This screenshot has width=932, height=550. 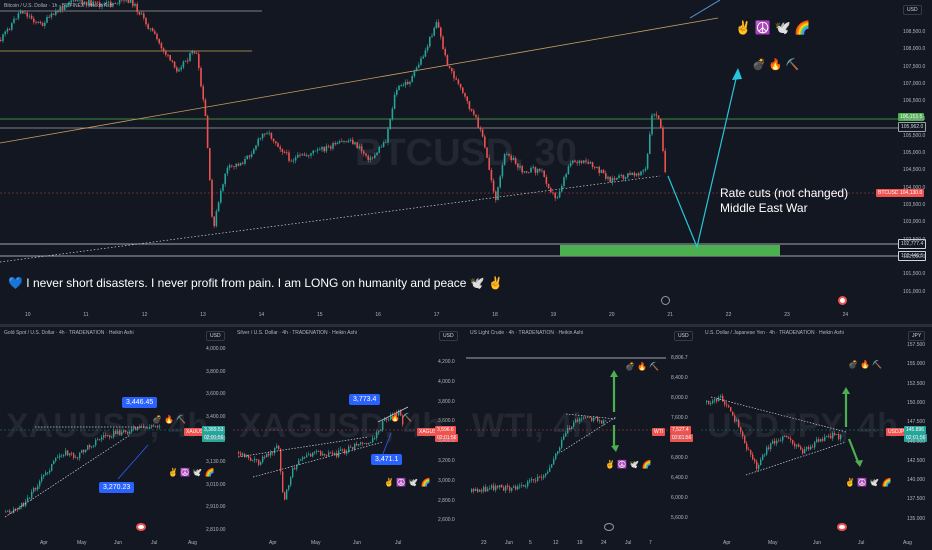 What do you see at coordinates (665, 300) in the screenshot?
I see `event-icon` at bounding box center [665, 300].